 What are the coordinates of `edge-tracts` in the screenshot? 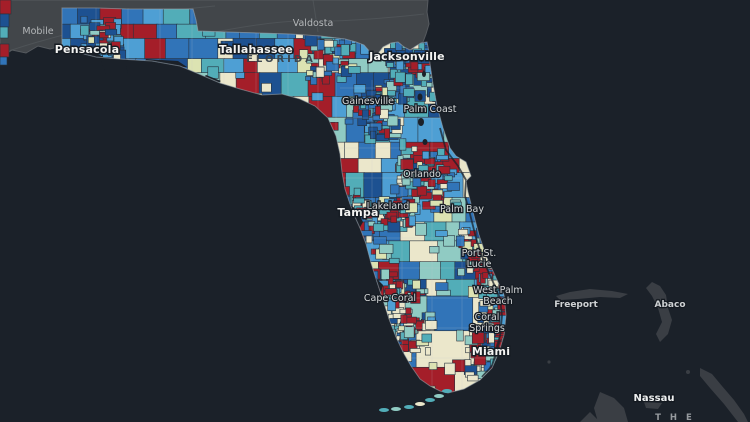 It's located at (6, 33).